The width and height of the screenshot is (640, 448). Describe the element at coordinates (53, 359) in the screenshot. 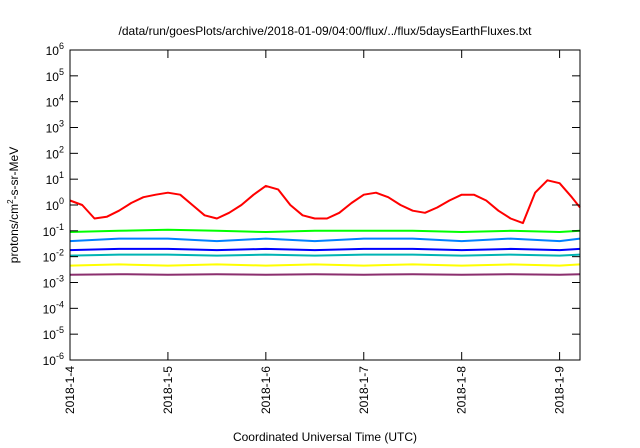

I see `y-tick-label: 10⁻⁶` at that location.